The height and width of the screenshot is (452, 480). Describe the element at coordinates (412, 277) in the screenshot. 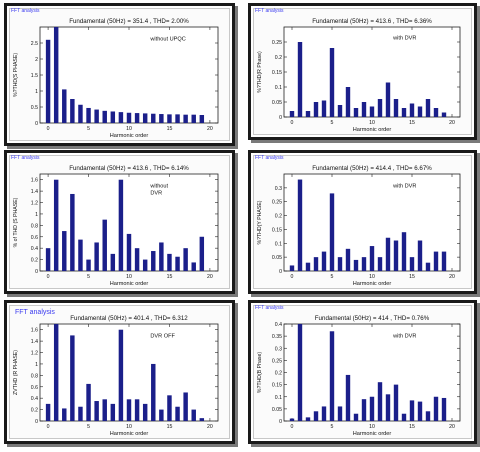

I see `x-tick-label: 15` at that location.